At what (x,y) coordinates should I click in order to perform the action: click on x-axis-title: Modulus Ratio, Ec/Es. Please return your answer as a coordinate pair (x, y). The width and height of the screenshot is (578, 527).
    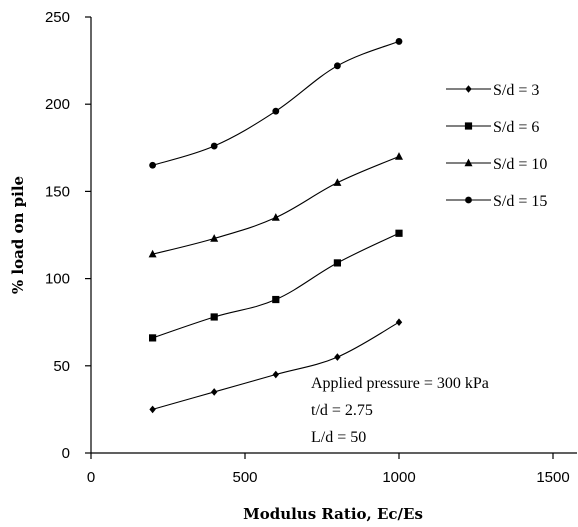
    Looking at the image, I should click on (333, 514).